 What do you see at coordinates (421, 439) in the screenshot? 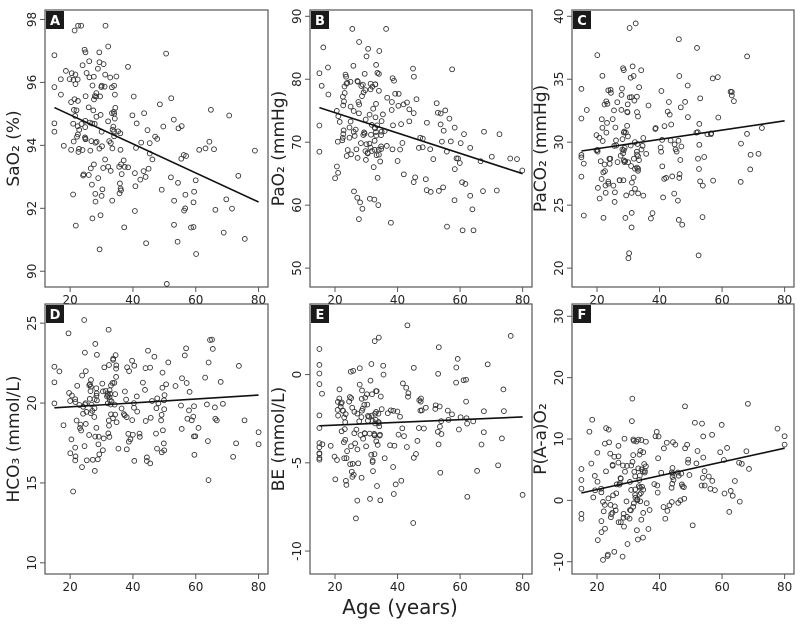
I see `plot-frame` at bounding box center [421, 439].